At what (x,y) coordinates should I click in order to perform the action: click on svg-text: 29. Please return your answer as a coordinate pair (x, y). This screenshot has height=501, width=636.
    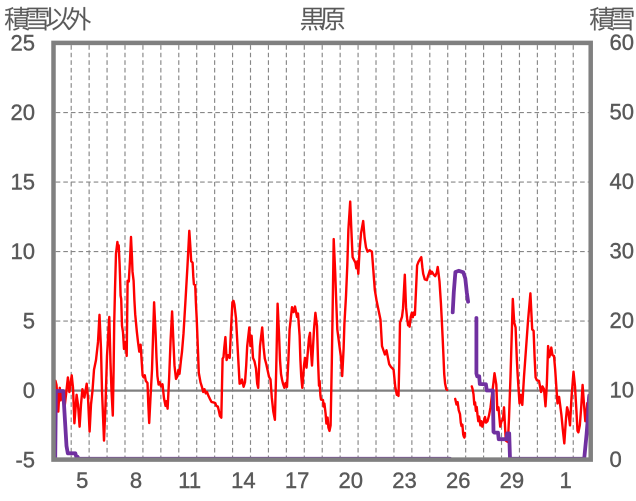
    Looking at the image, I should click on (512, 480).